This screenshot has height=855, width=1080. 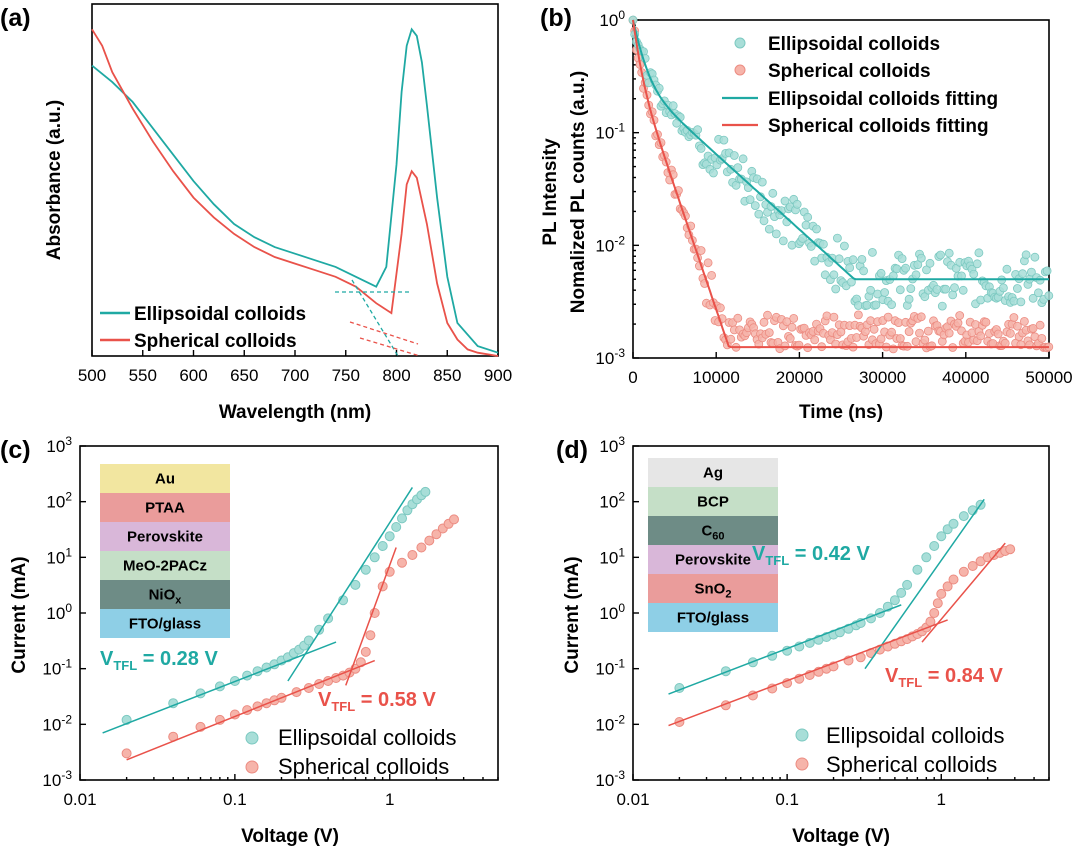 I want to click on x-tick-label: 800, so click(x=396, y=375).